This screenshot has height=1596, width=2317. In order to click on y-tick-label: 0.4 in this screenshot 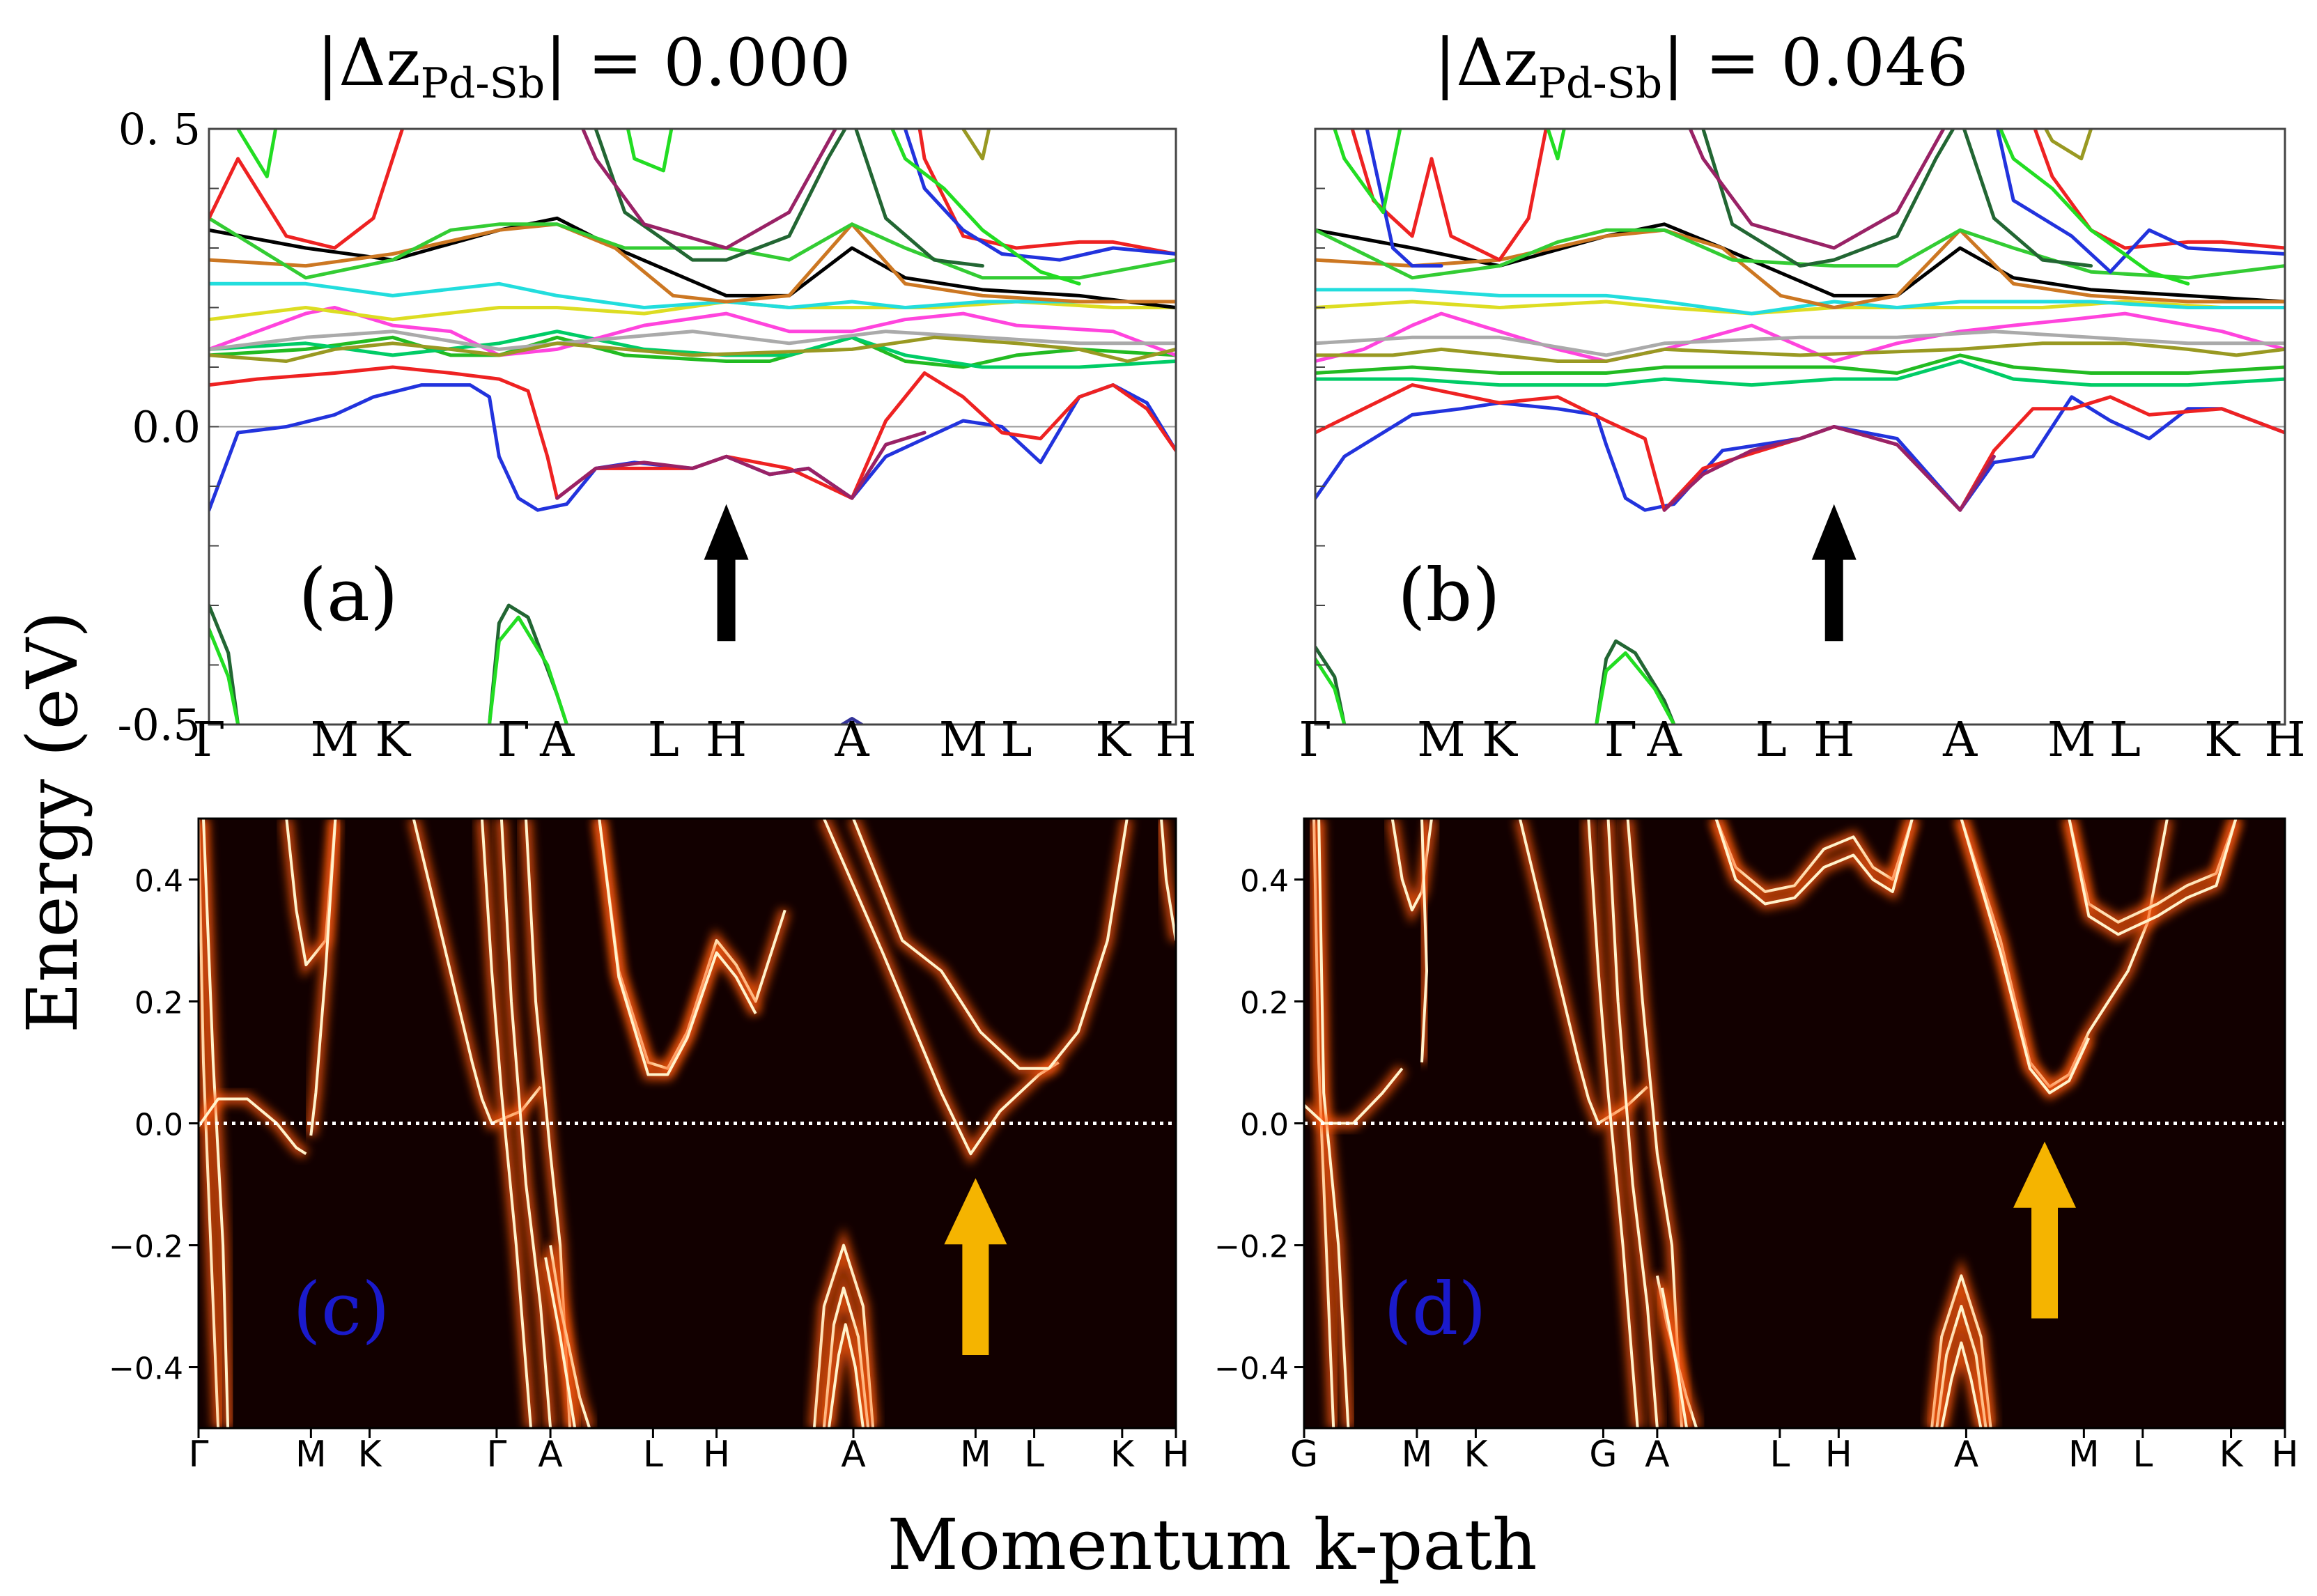, I will do `click(158, 882)`.